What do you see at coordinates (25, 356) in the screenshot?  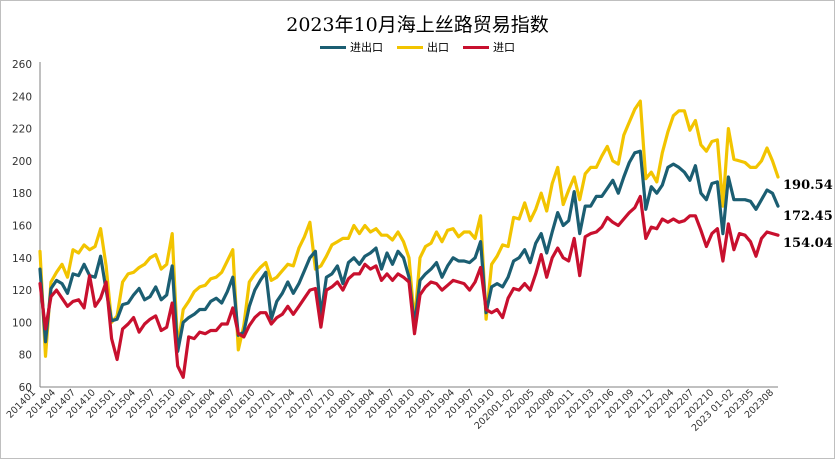 I see `y-tick-label: 80` at bounding box center [25, 356].